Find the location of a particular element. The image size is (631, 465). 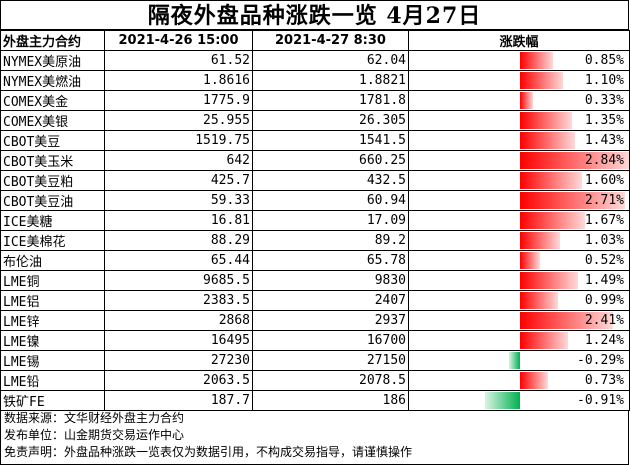

cell-contract-name: LME锡 is located at coordinates (52, 360).